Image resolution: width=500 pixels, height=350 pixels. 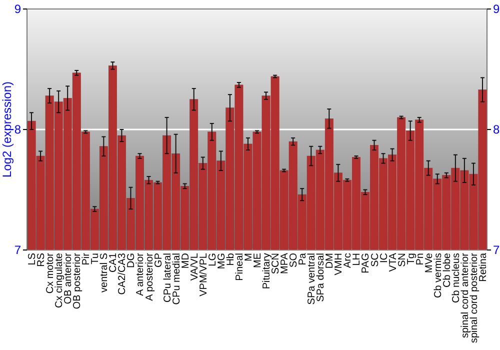 I want to click on x-tick-label: LG, so click(x=212, y=259).